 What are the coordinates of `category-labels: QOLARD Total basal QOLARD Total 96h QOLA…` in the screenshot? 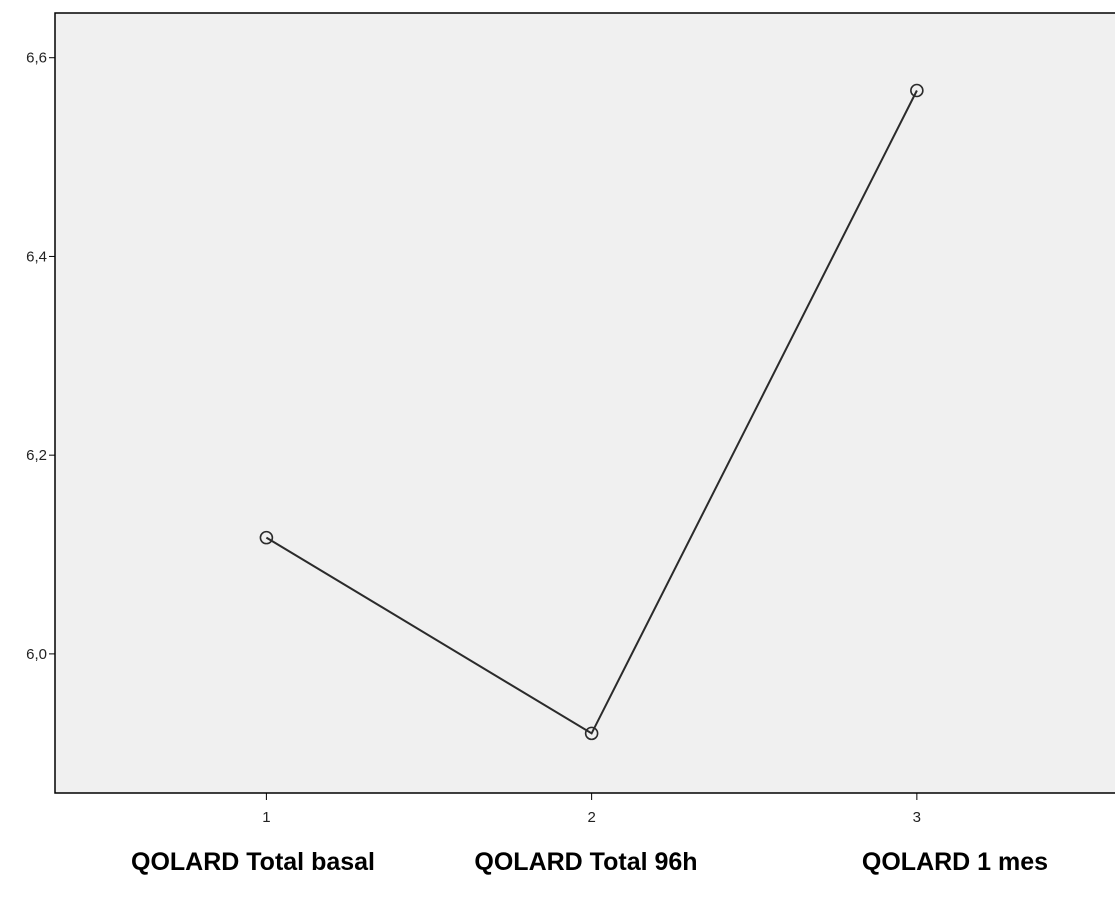 It's located at (557, 868).